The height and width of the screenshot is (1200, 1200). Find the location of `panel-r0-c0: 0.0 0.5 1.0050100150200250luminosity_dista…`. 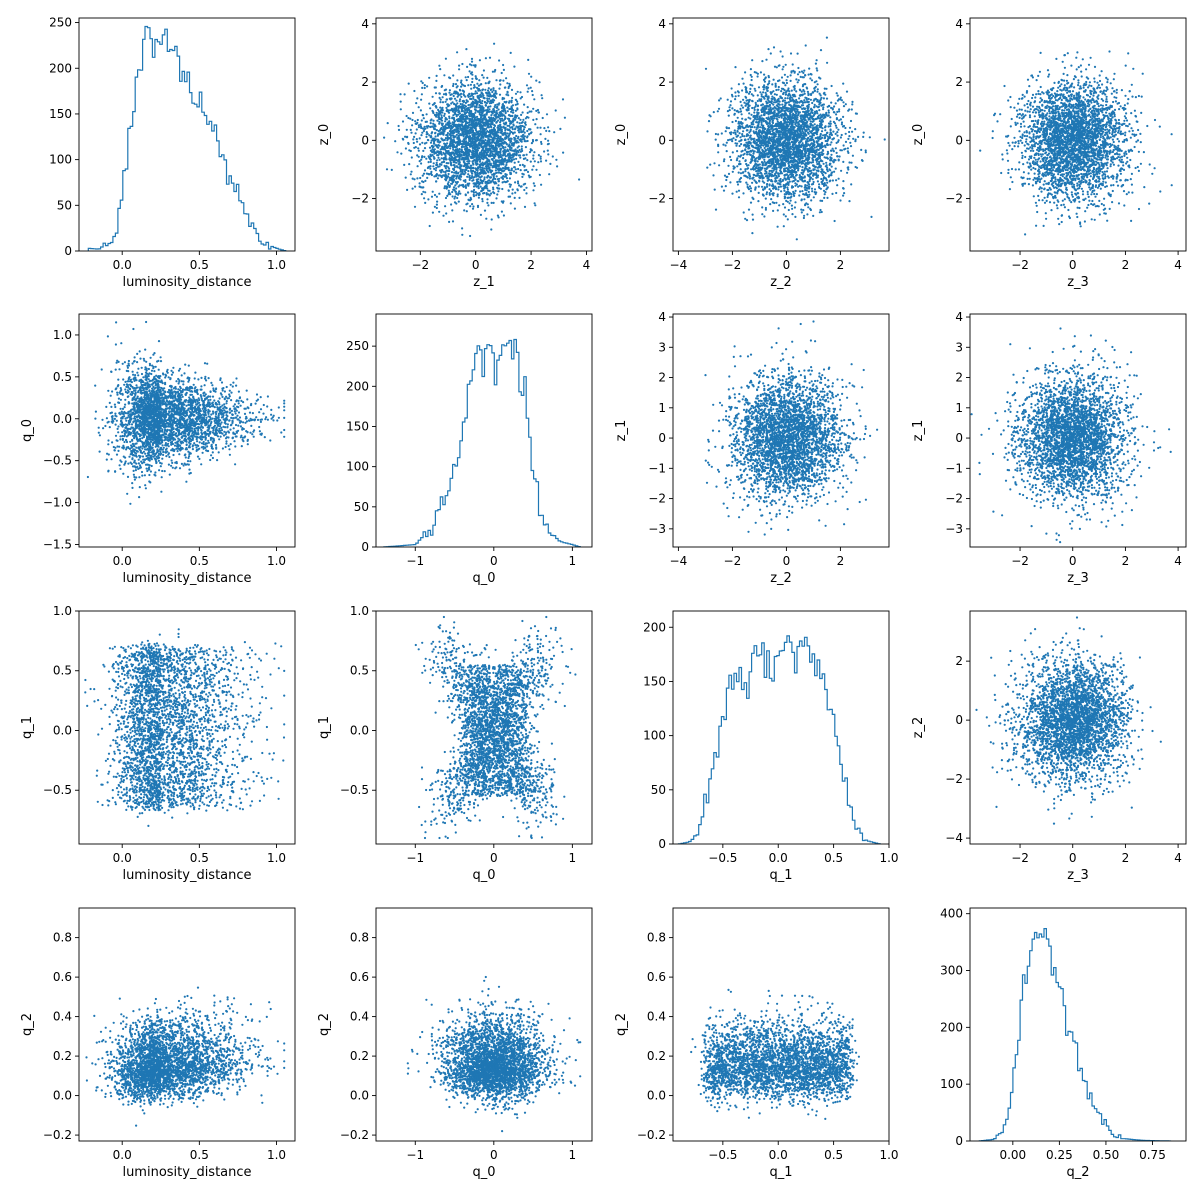

panel-r0-c0: 0.0 0.5 1.0050100150200250luminosity_dista… is located at coordinates (172, 153).